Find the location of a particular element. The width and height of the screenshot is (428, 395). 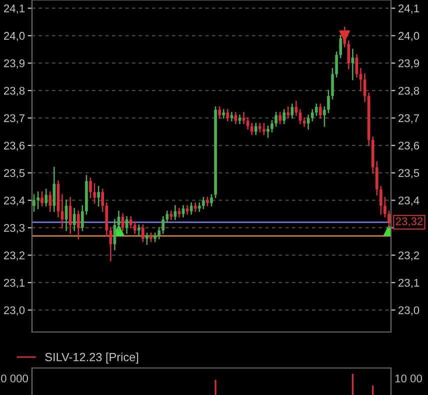

y-tick-label: 23,9 is located at coordinates (14, 64).